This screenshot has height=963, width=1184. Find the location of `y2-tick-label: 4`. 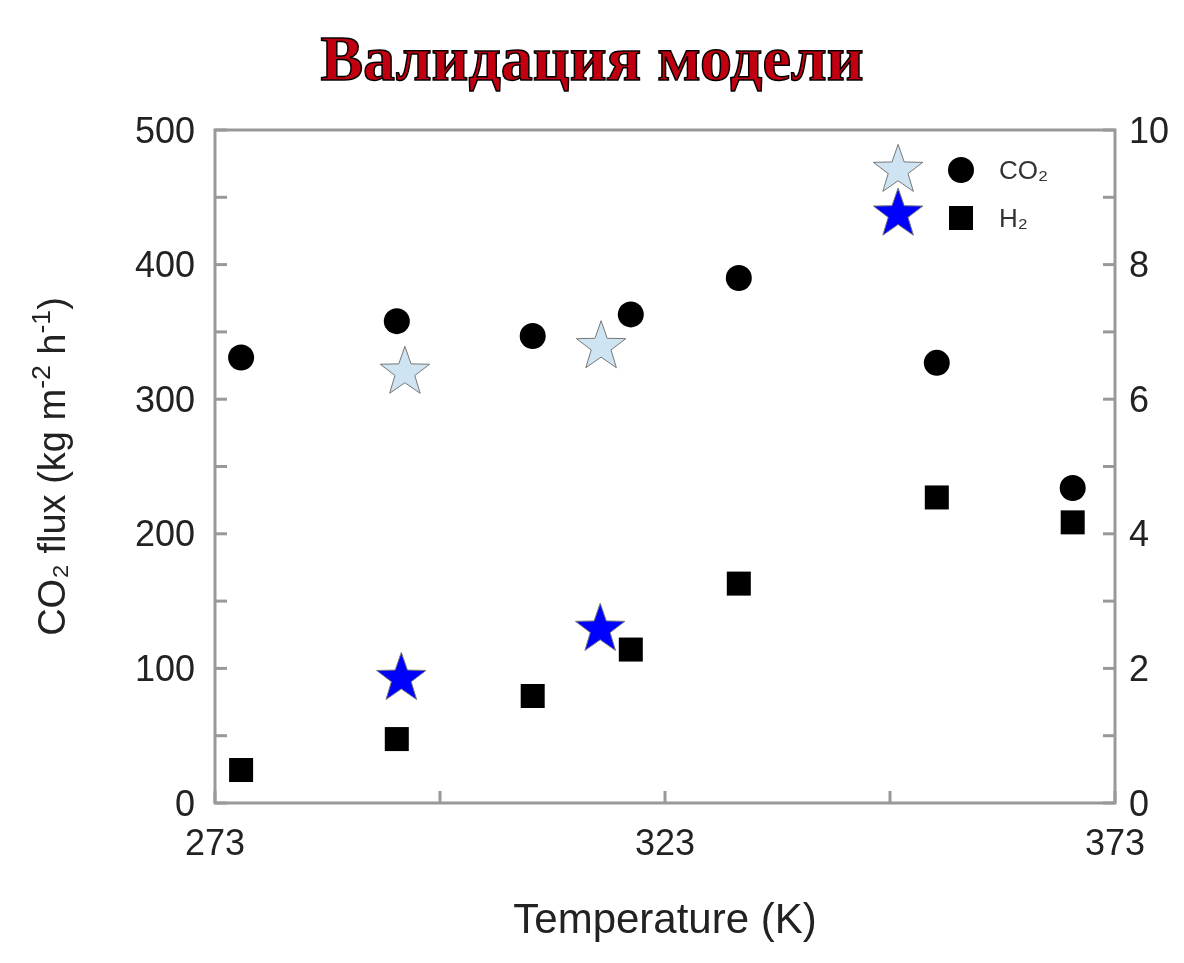

y2-tick-label: 4 is located at coordinates (1139, 534).